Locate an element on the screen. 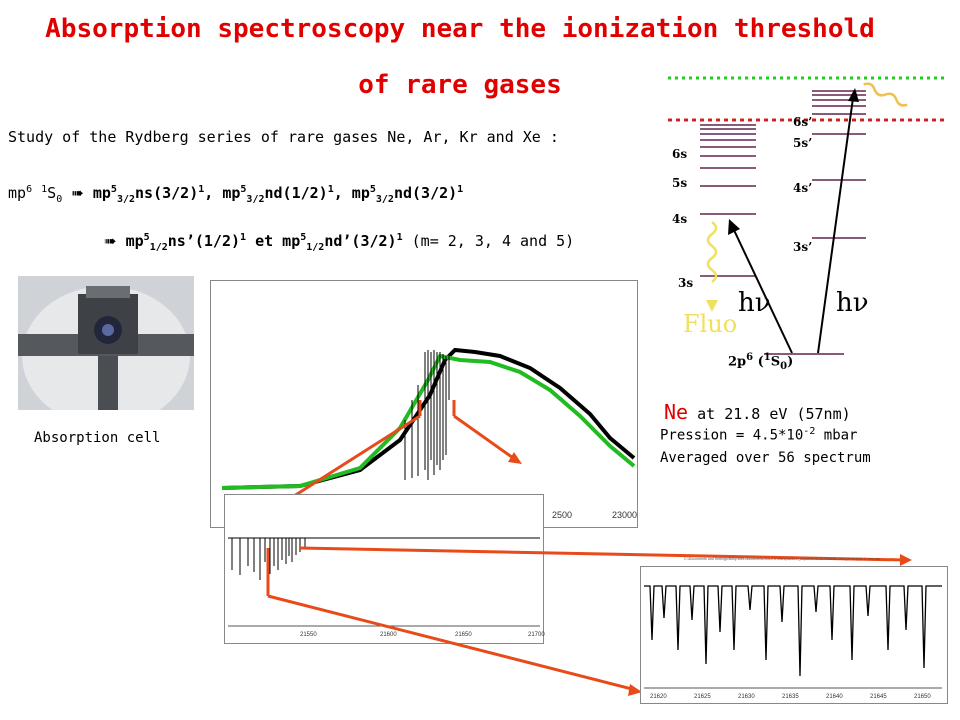 This screenshot has width=960, height=720. zoom-tick-3: 21630 is located at coordinates (746, 697).